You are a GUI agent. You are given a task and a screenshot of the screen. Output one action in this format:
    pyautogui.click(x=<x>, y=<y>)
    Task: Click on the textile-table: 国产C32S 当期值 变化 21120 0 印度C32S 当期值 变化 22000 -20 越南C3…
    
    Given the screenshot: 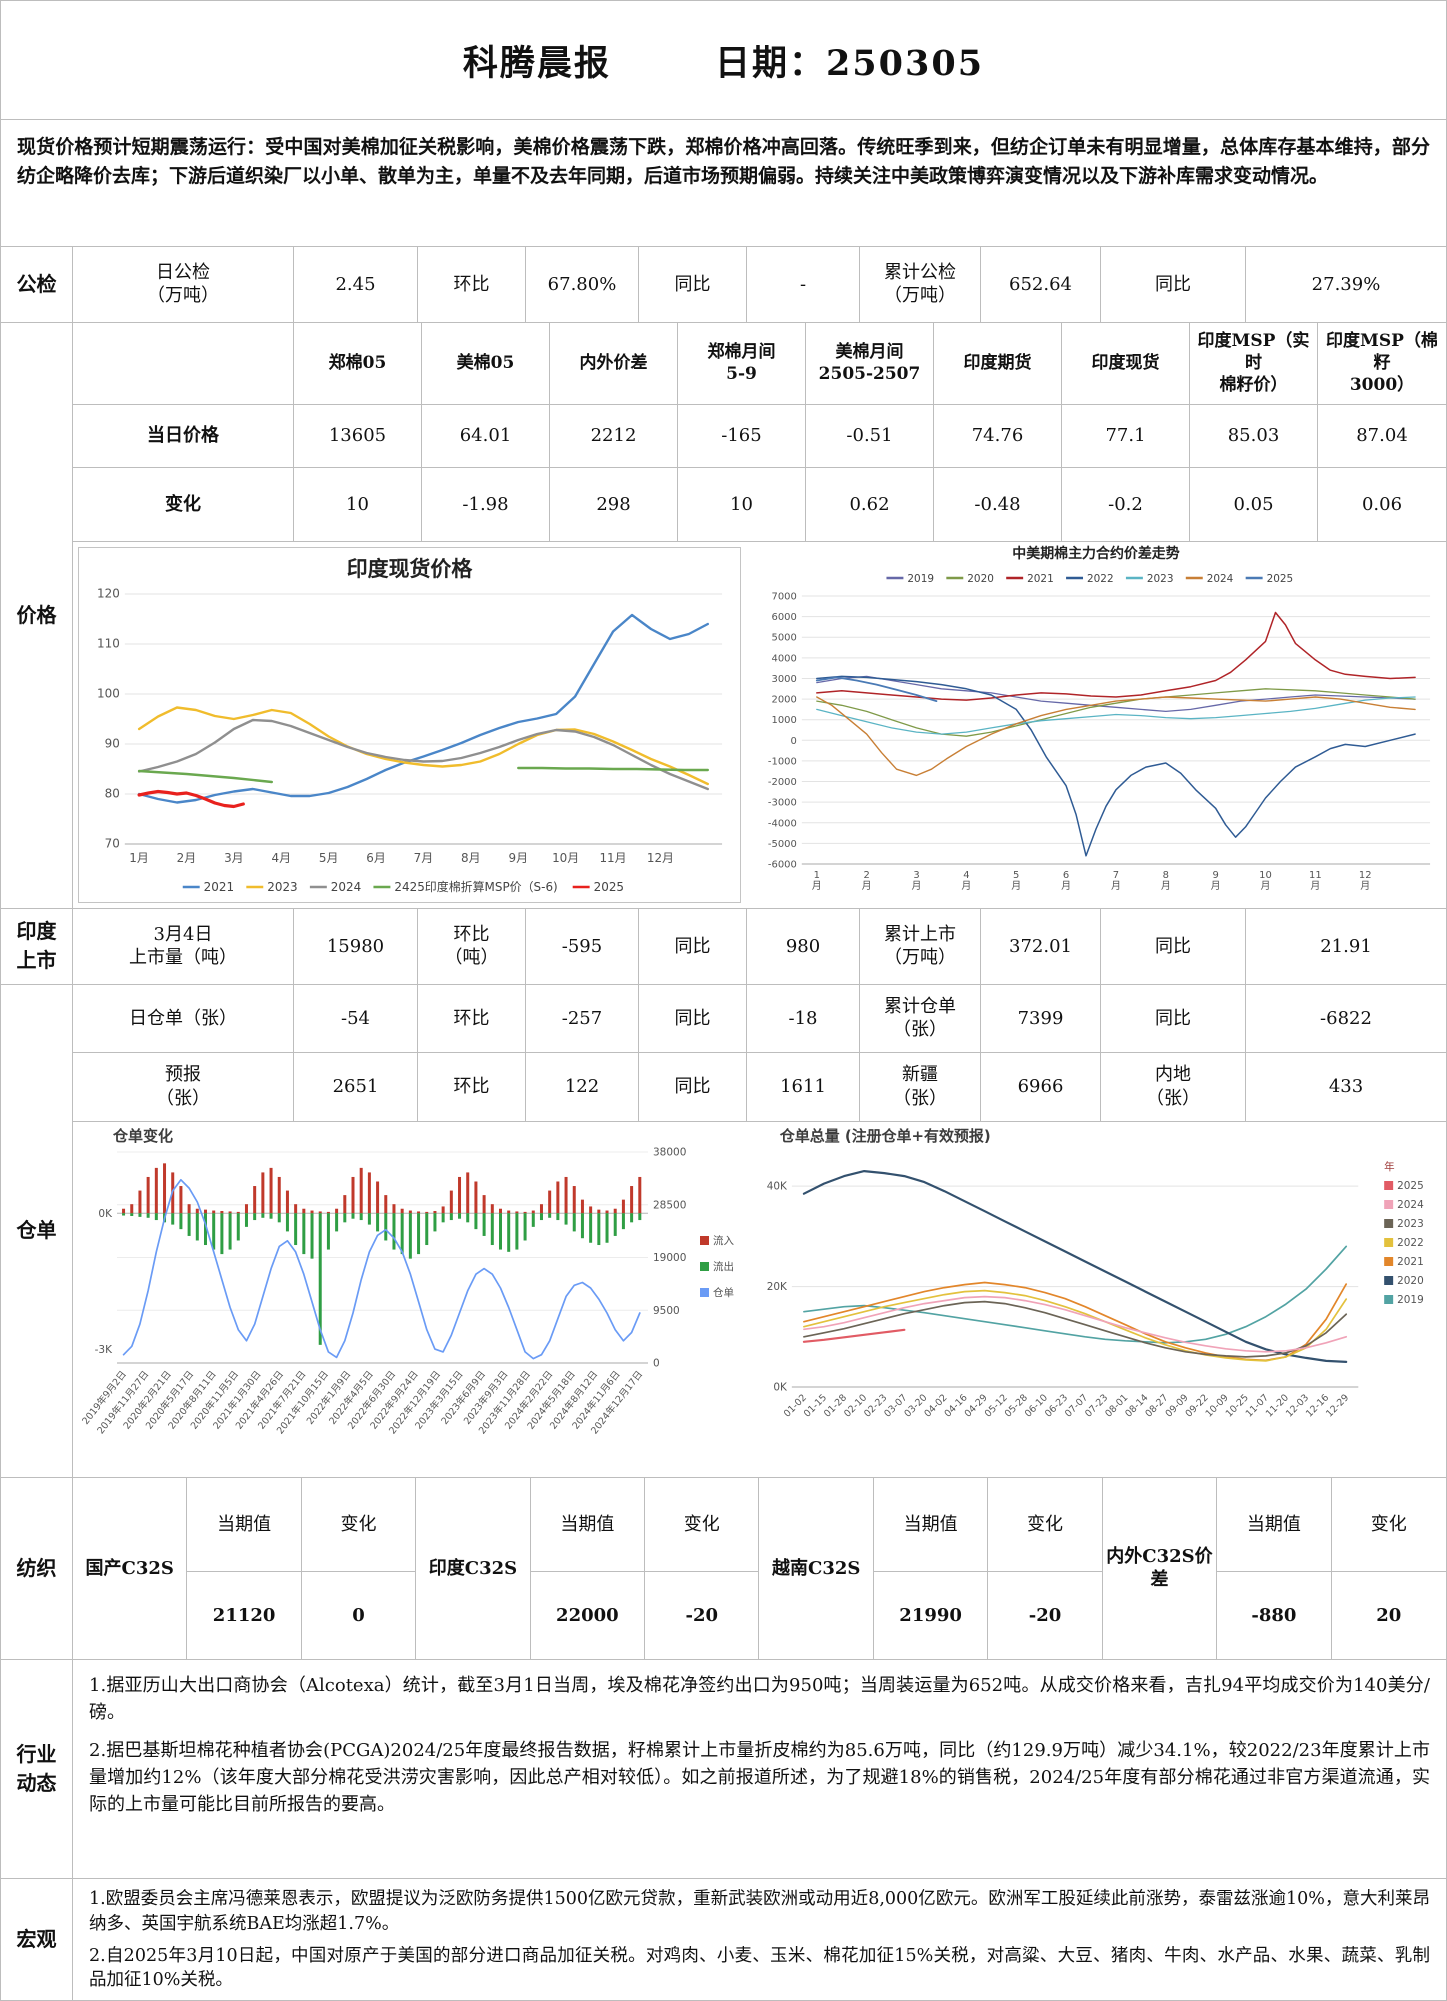 What is the action you would take?
    pyautogui.click(x=759, y=1568)
    